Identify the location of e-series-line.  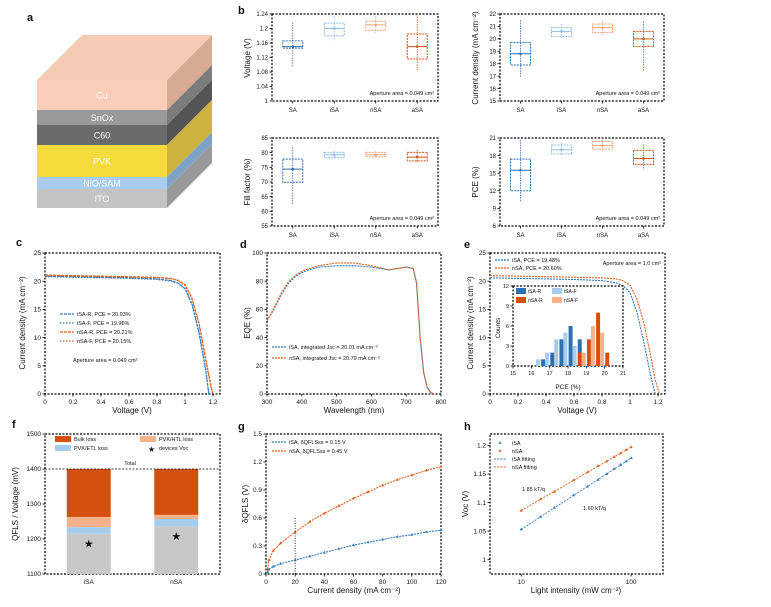
(572, 336).